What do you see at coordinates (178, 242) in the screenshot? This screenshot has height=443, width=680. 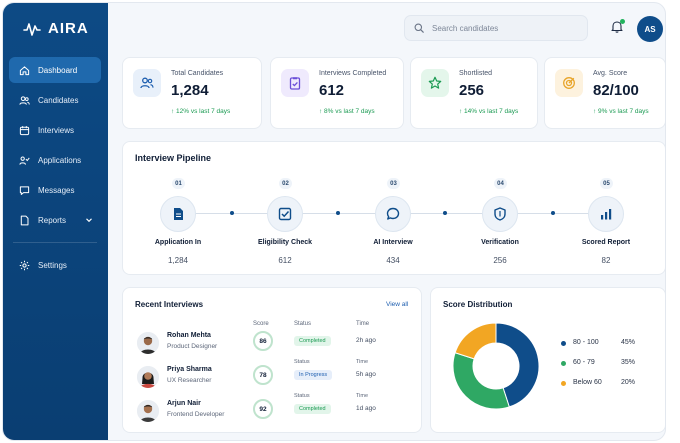 I see `step-name: Application In` at bounding box center [178, 242].